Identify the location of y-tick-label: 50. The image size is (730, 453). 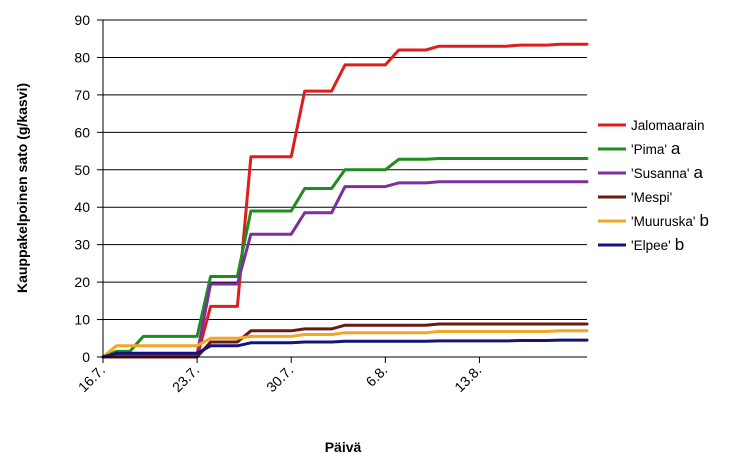
(82, 170).